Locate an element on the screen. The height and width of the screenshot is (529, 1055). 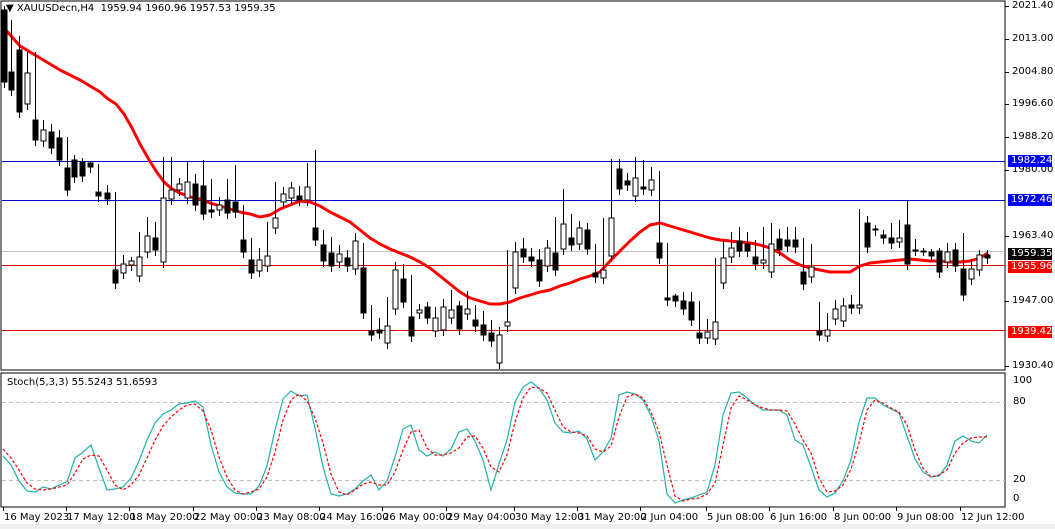
time-tick-label: 12 Jun 12:00 is located at coordinates (993, 517).